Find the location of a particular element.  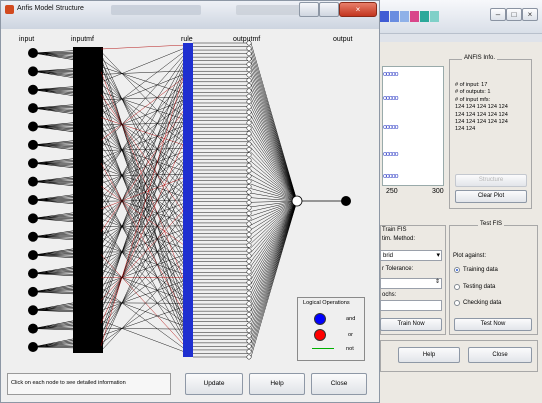

epochs-input is located at coordinates (411, 305).